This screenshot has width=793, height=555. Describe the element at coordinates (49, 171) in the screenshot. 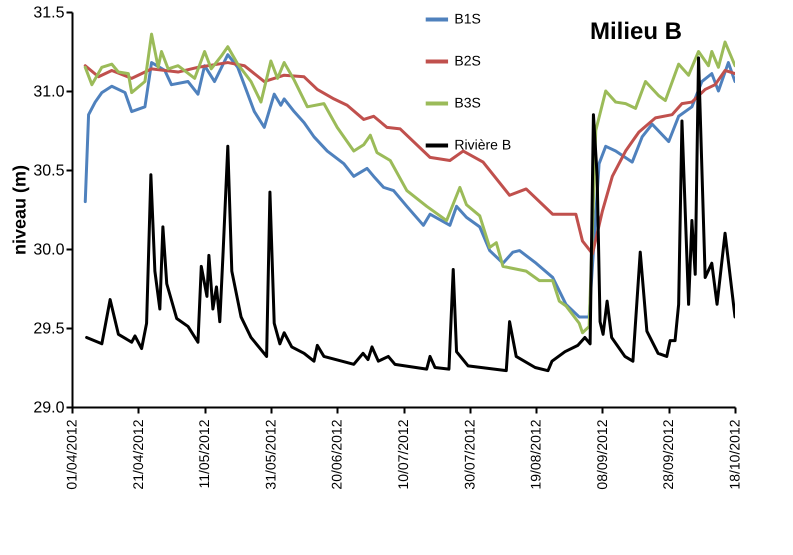

I see `y-tick-label: 30.5` at that location.